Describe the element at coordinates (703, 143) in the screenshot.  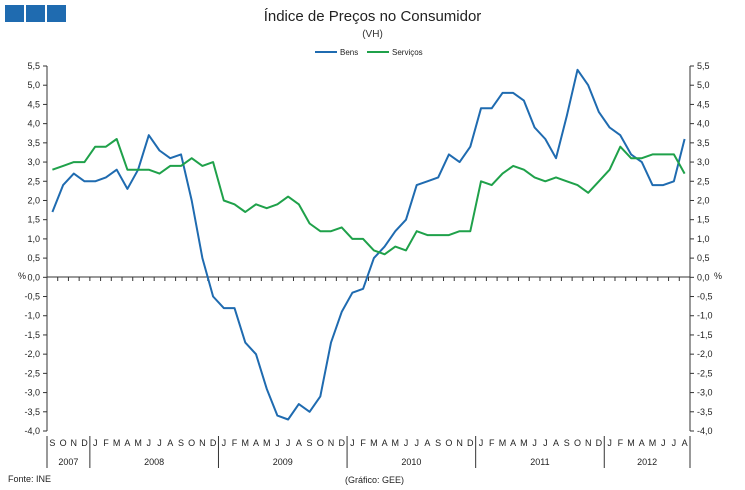
I see `y-tick-label-right: 3,5` at that location.